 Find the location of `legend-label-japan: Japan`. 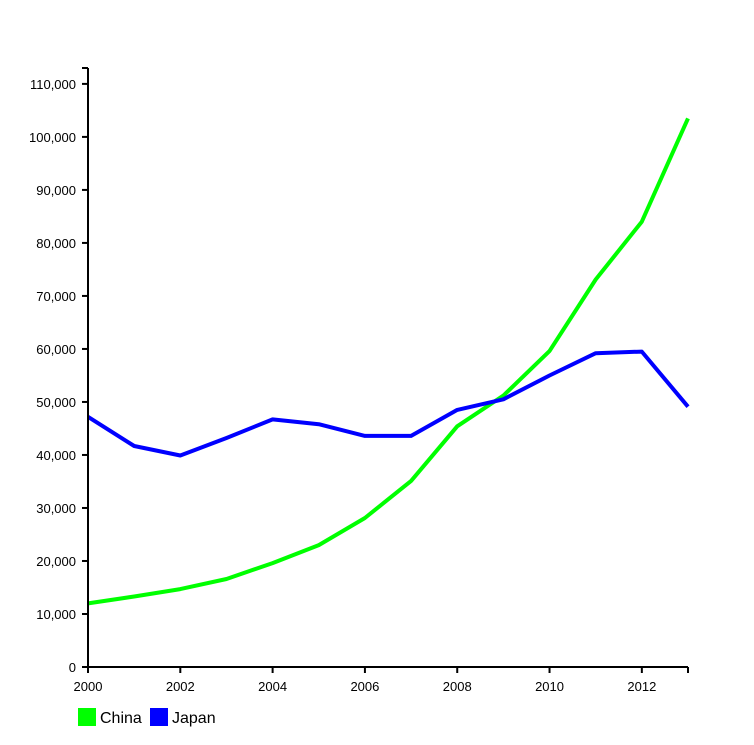

legend-label-japan: Japan is located at coordinates (194, 718).